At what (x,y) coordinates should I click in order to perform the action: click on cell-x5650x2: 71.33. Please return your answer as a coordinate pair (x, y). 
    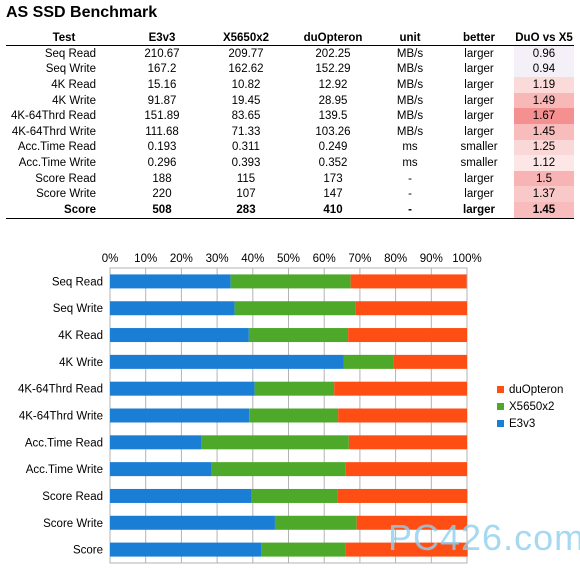
    Looking at the image, I should click on (246, 131).